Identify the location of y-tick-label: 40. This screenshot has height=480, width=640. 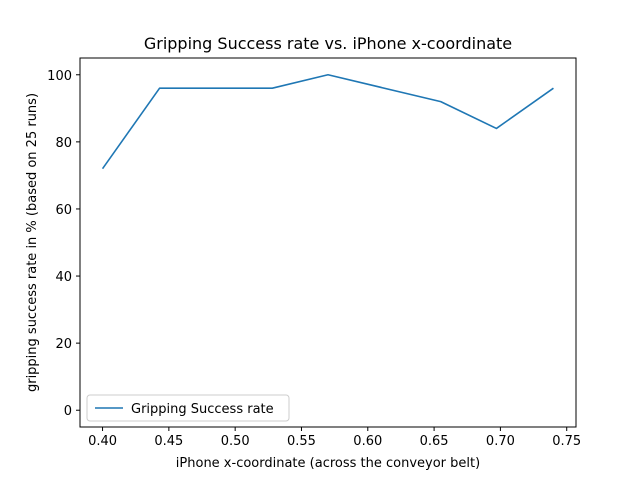
(63, 277).